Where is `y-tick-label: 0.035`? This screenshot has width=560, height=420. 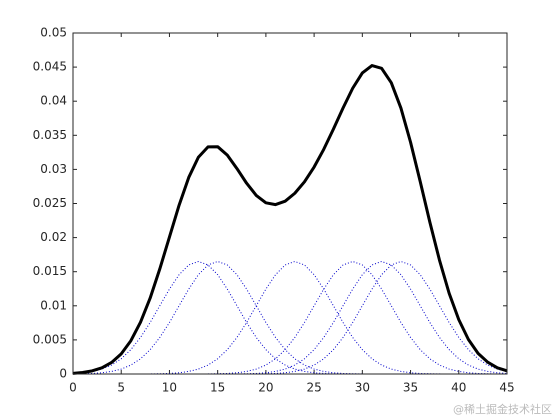
y-tick-label: 0.035 is located at coordinates (50, 135).